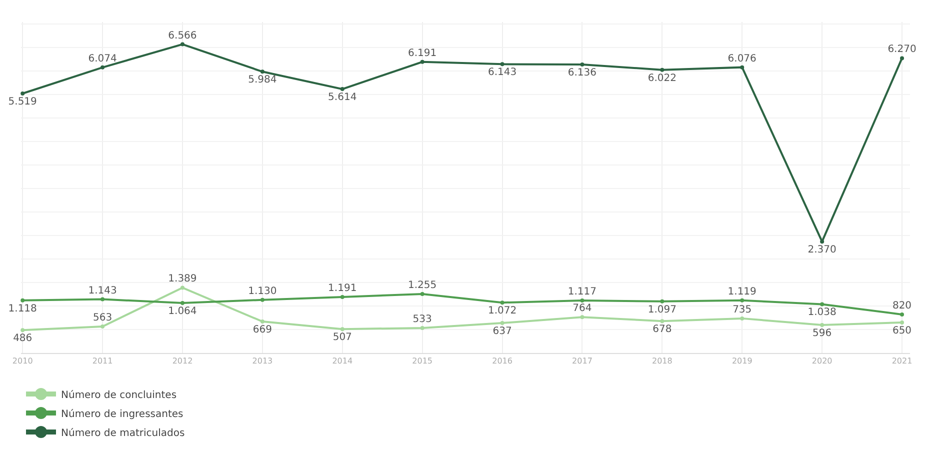 Image resolution: width=934 pixels, height=459 pixels. I want to click on data-label: 1.038, so click(822, 312).